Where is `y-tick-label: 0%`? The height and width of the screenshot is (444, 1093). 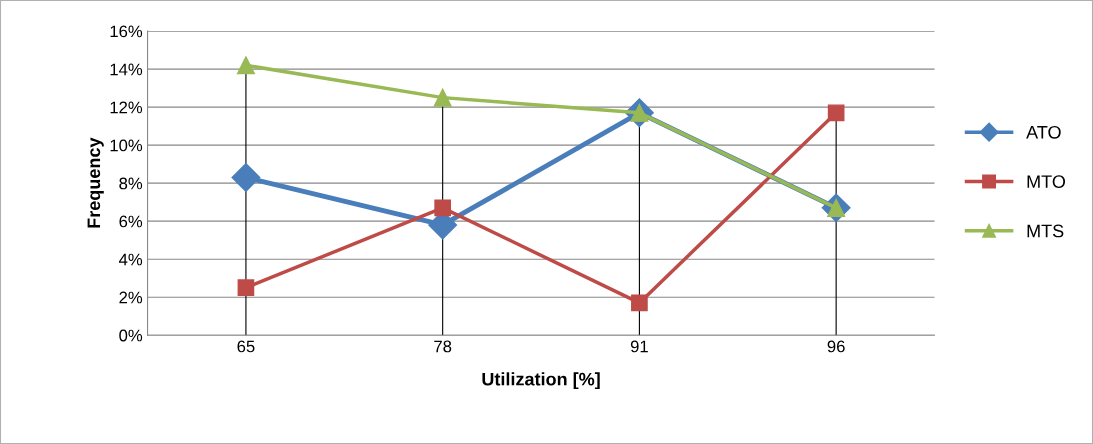
y-tick-label: 0% is located at coordinates (131, 335).